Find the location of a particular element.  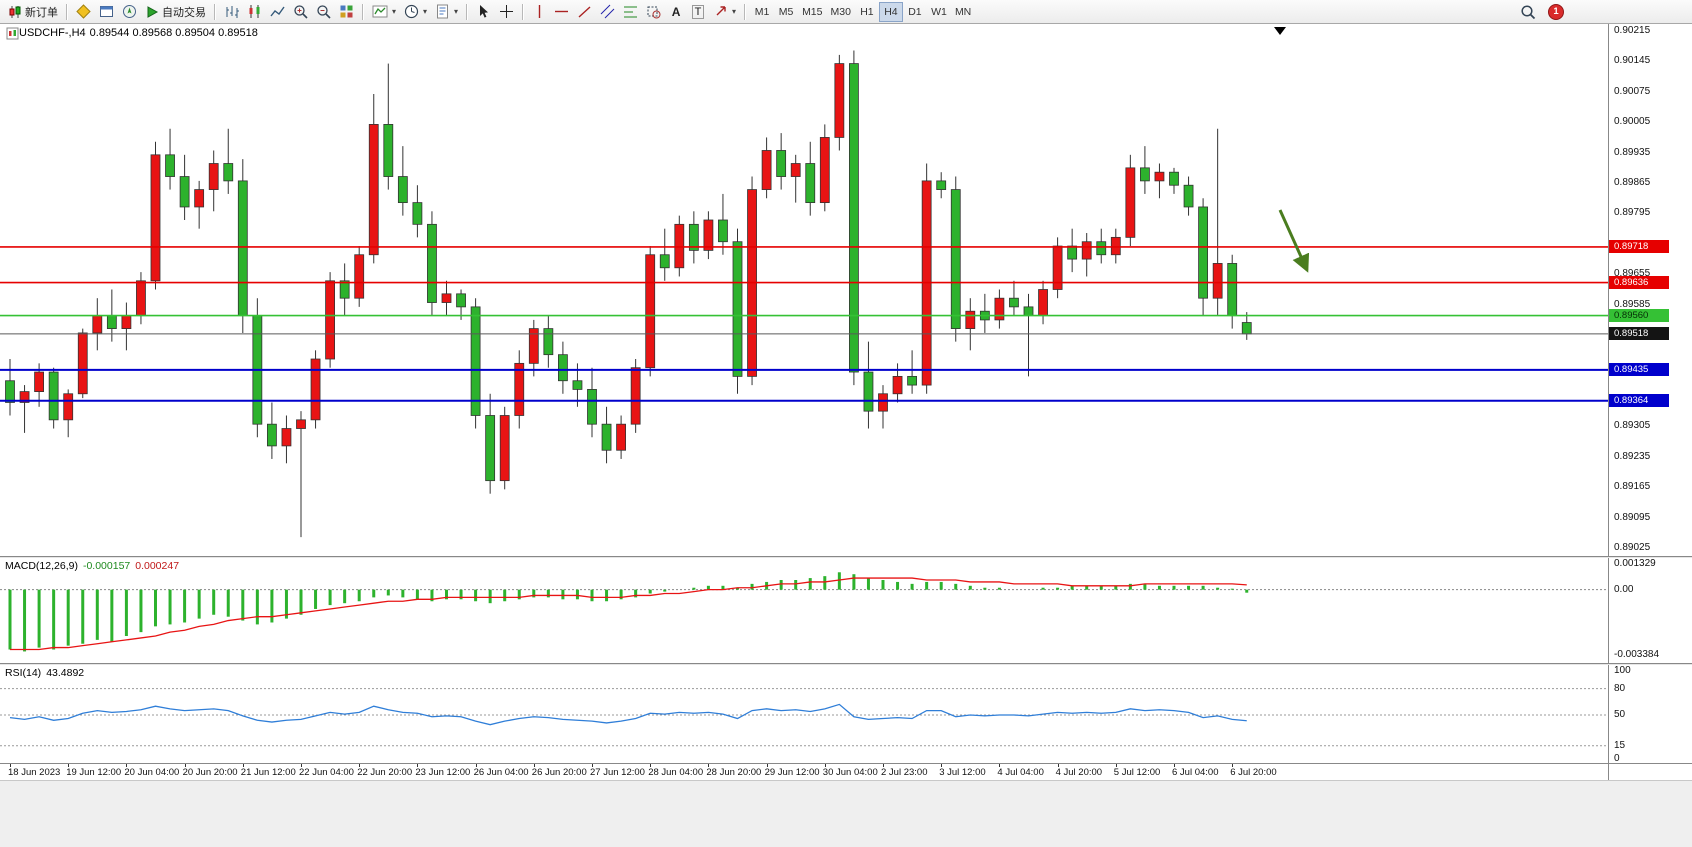

arrows-button: ▾ is located at coordinates (724, 12).